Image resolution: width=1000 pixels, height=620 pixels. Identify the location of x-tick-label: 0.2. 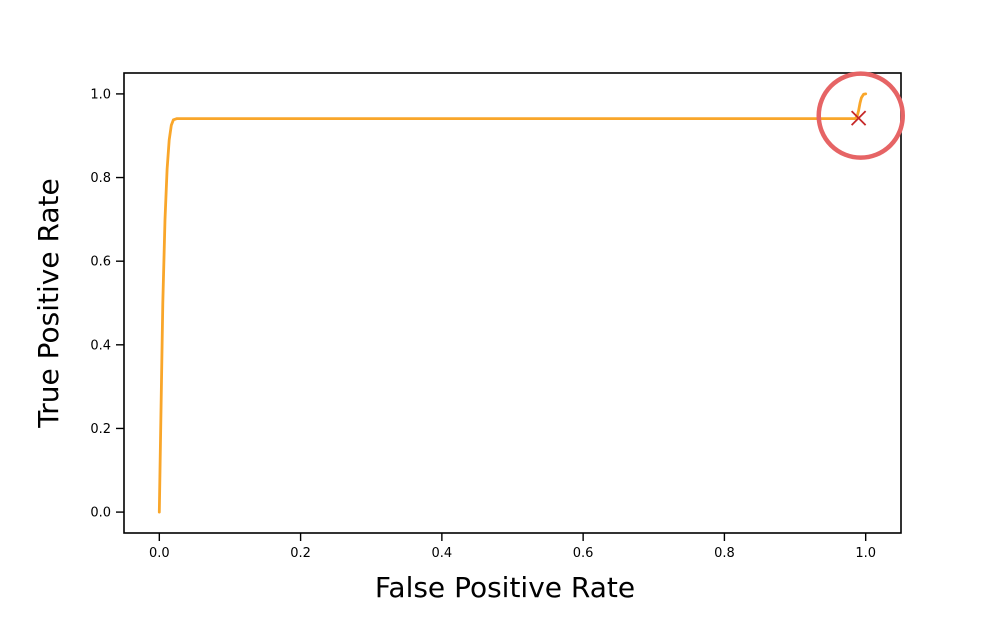
(300, 553).